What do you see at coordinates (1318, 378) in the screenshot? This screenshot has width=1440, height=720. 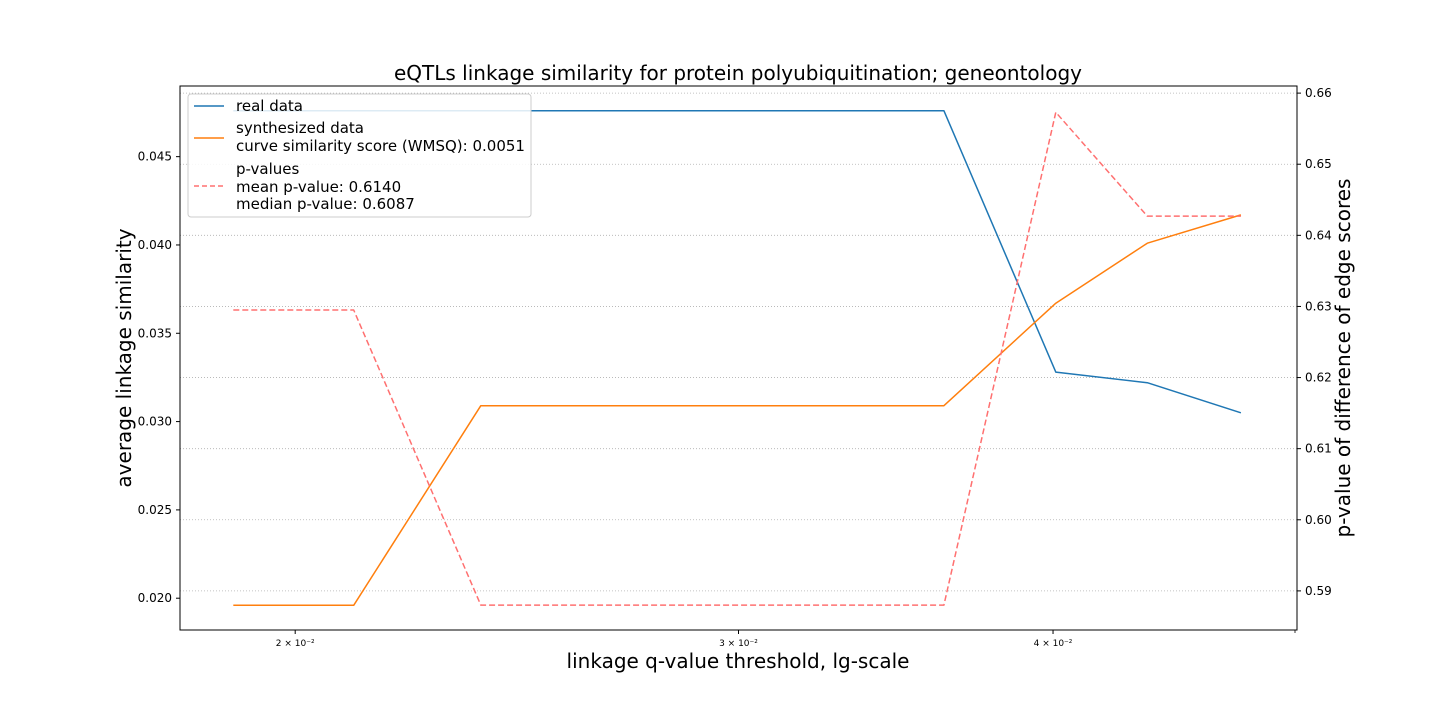 I see `right-tick-label: 0.62` at bounding box center [1318, 378].